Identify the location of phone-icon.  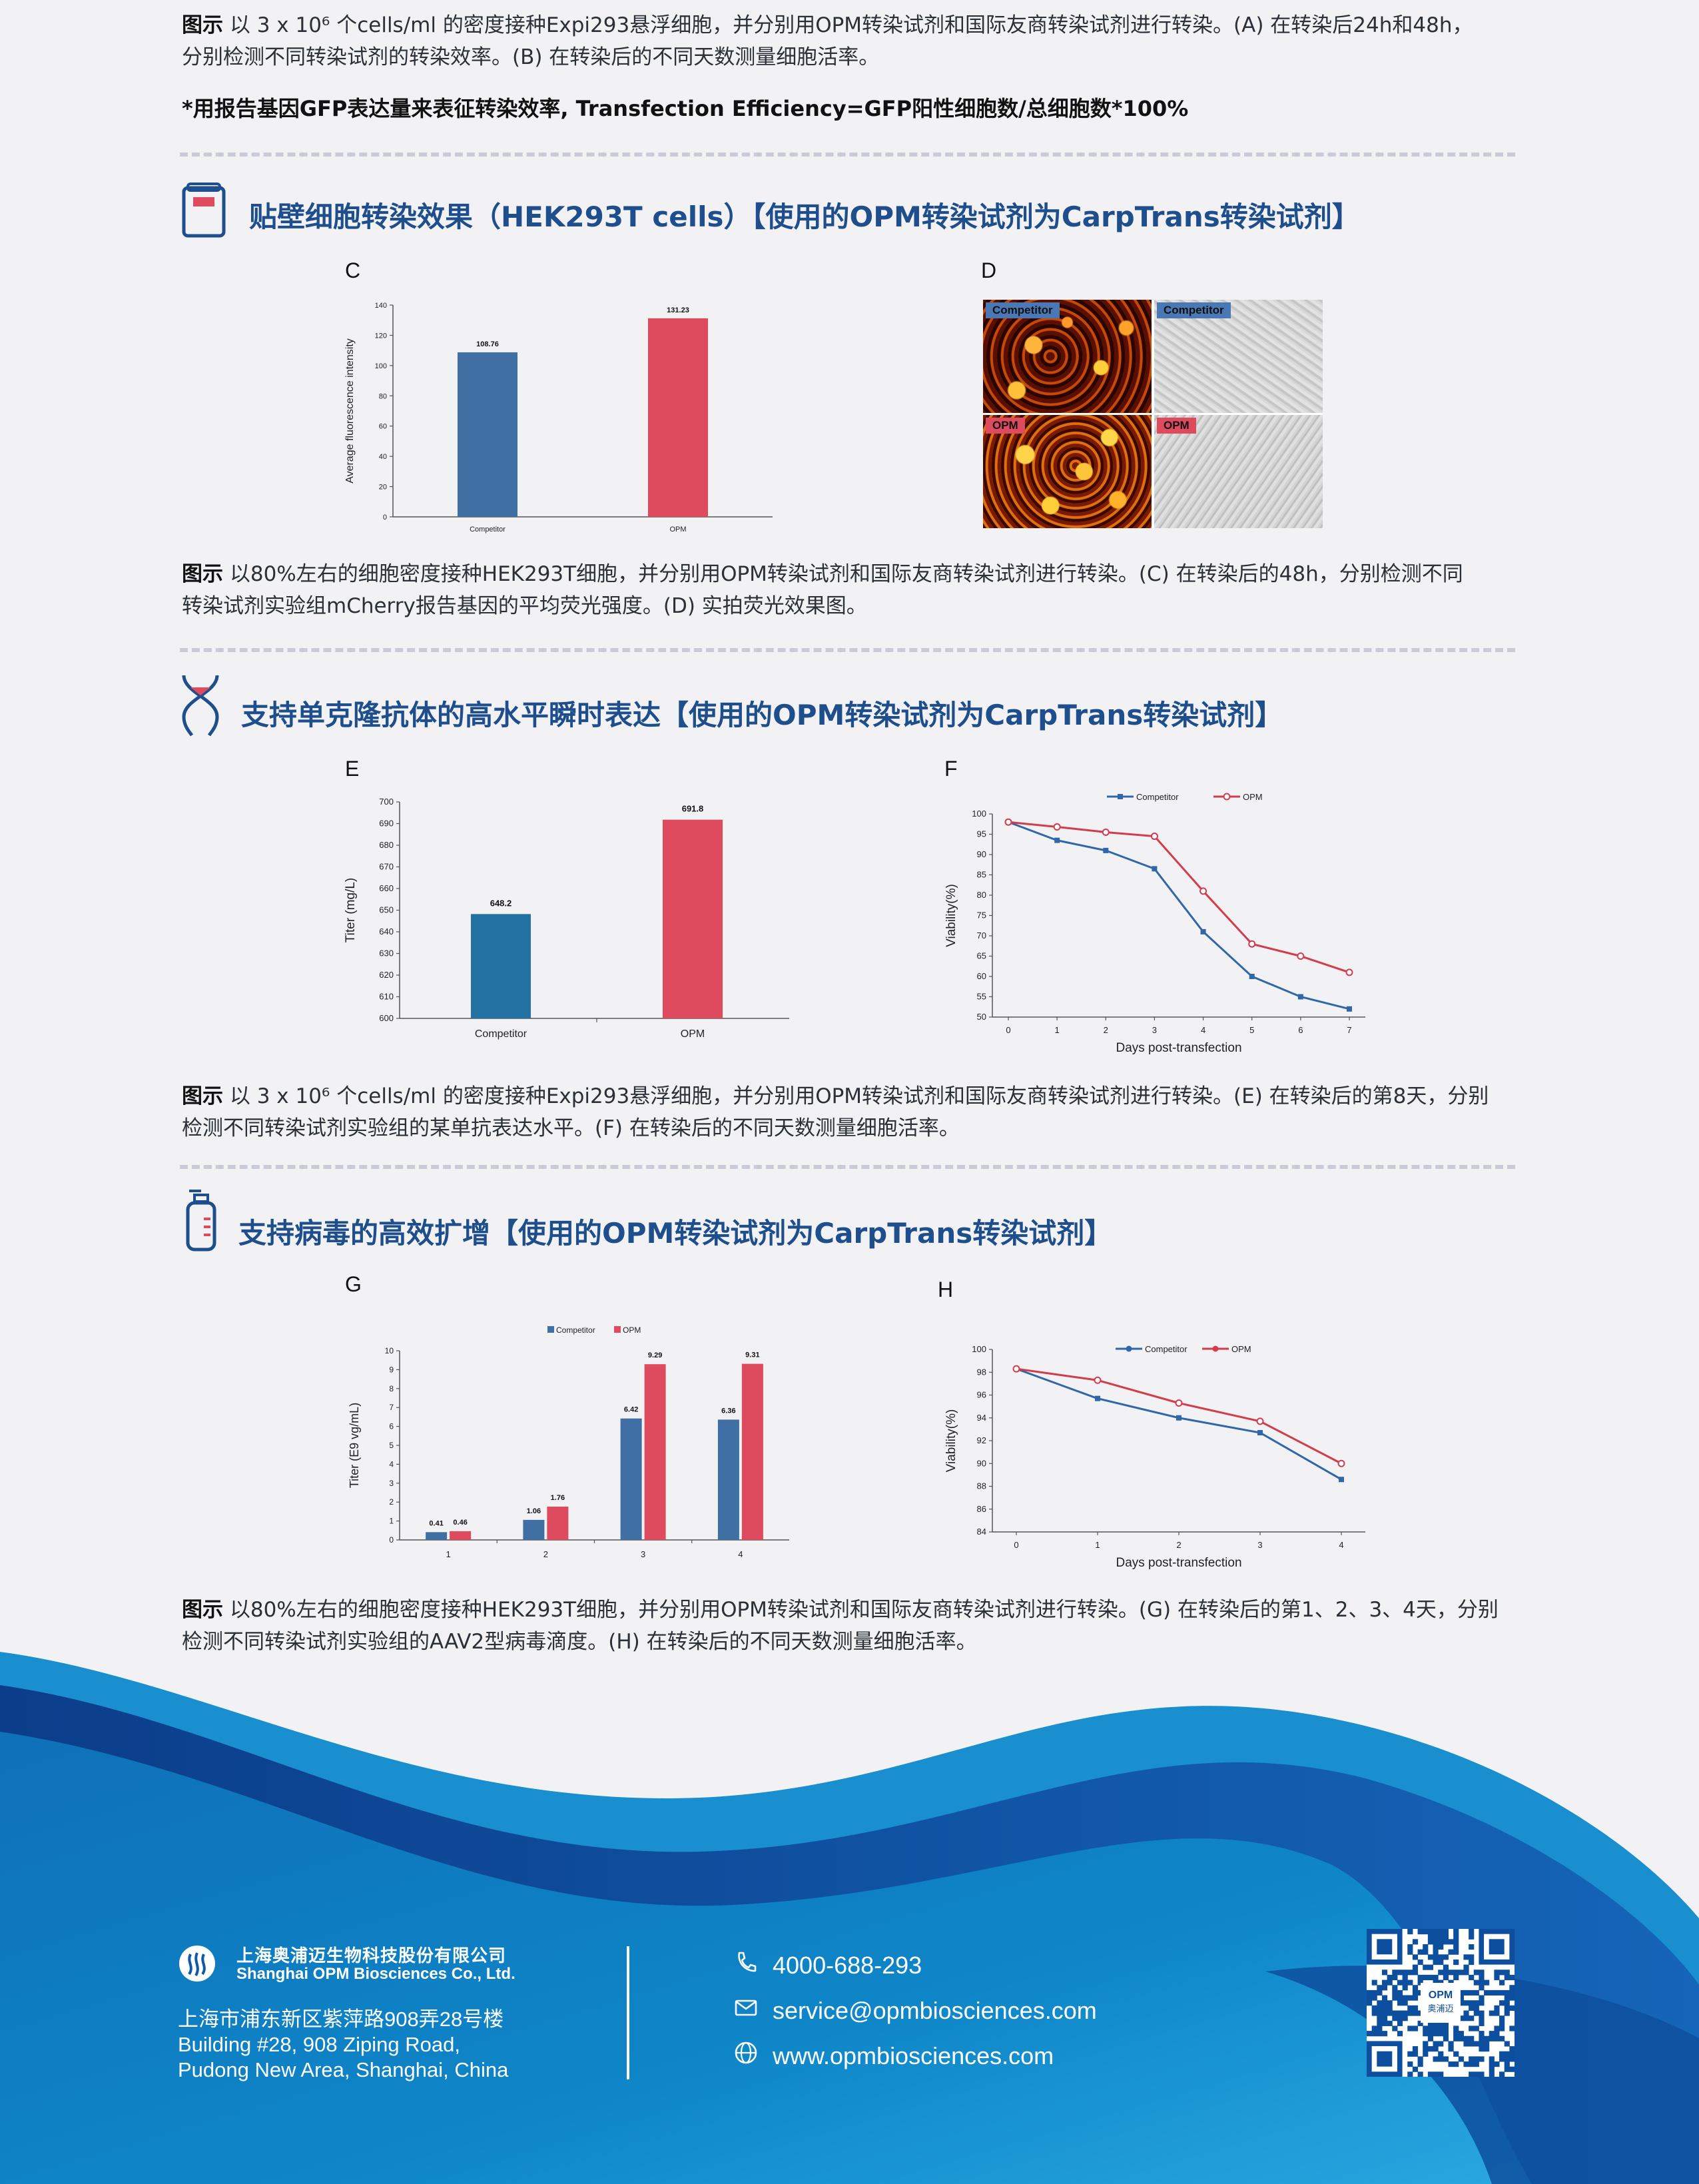
(746, 1965).